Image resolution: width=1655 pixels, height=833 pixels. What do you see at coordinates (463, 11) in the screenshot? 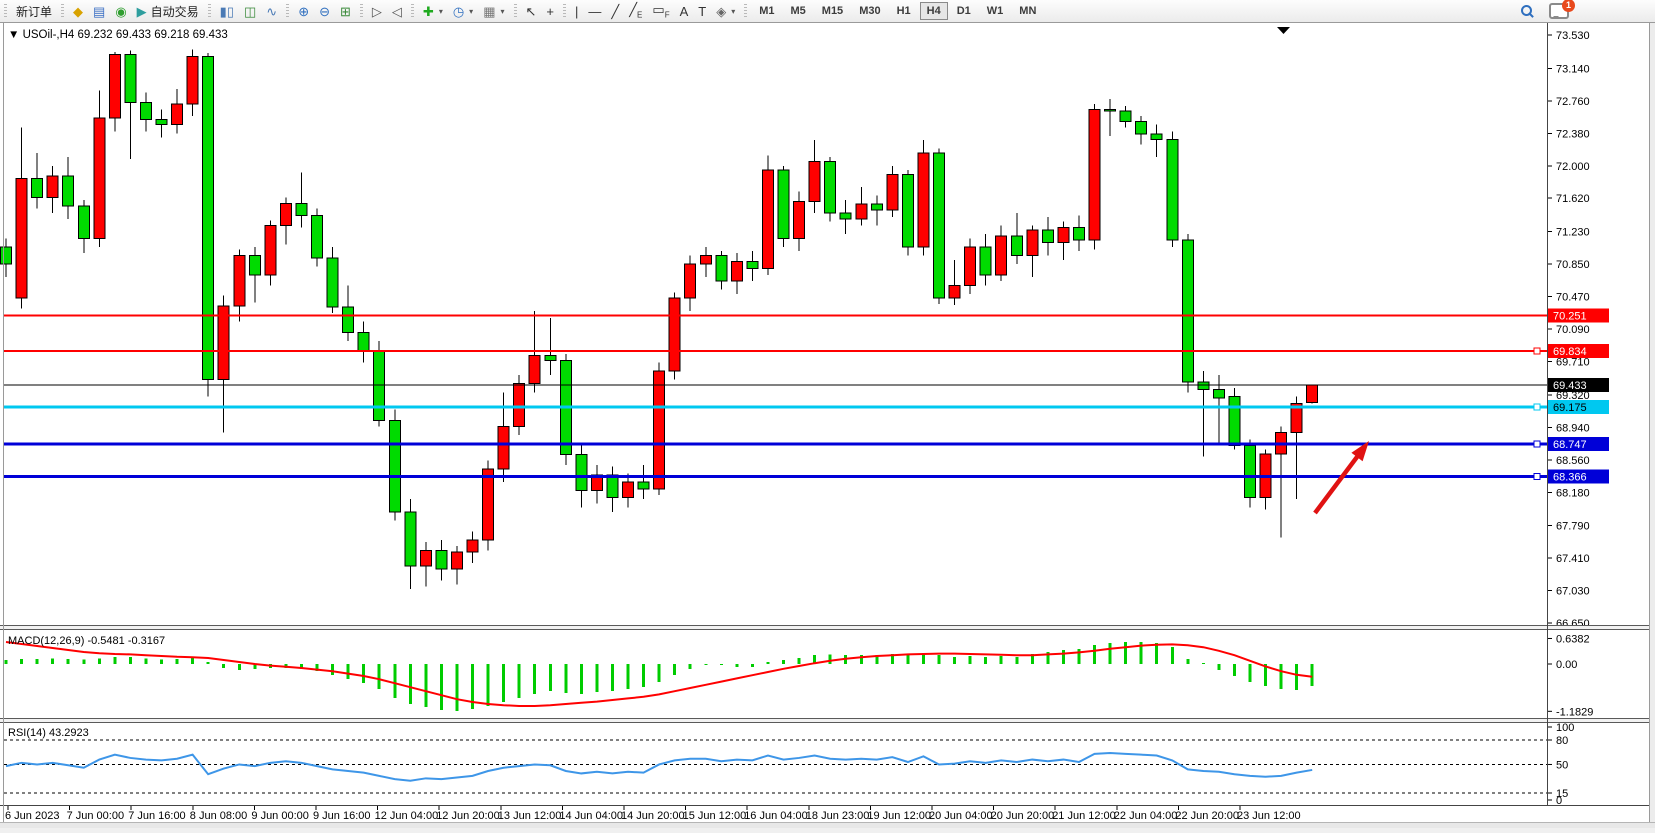
I see `periods-button: ◷ ▾` at bounding box center [463, 11].